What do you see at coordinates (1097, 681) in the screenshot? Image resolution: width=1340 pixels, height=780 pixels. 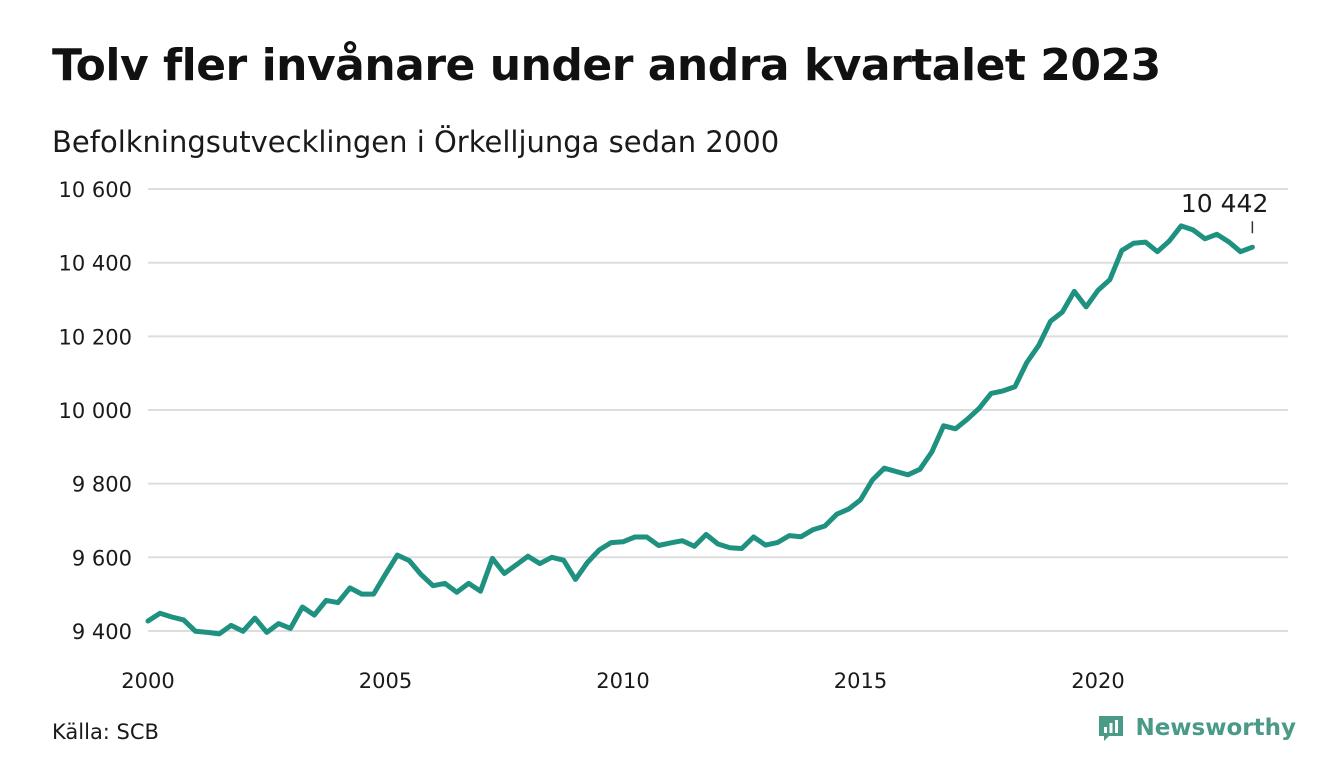 I see `x-tick-label: 2020` at bounding box center [1097, 681].